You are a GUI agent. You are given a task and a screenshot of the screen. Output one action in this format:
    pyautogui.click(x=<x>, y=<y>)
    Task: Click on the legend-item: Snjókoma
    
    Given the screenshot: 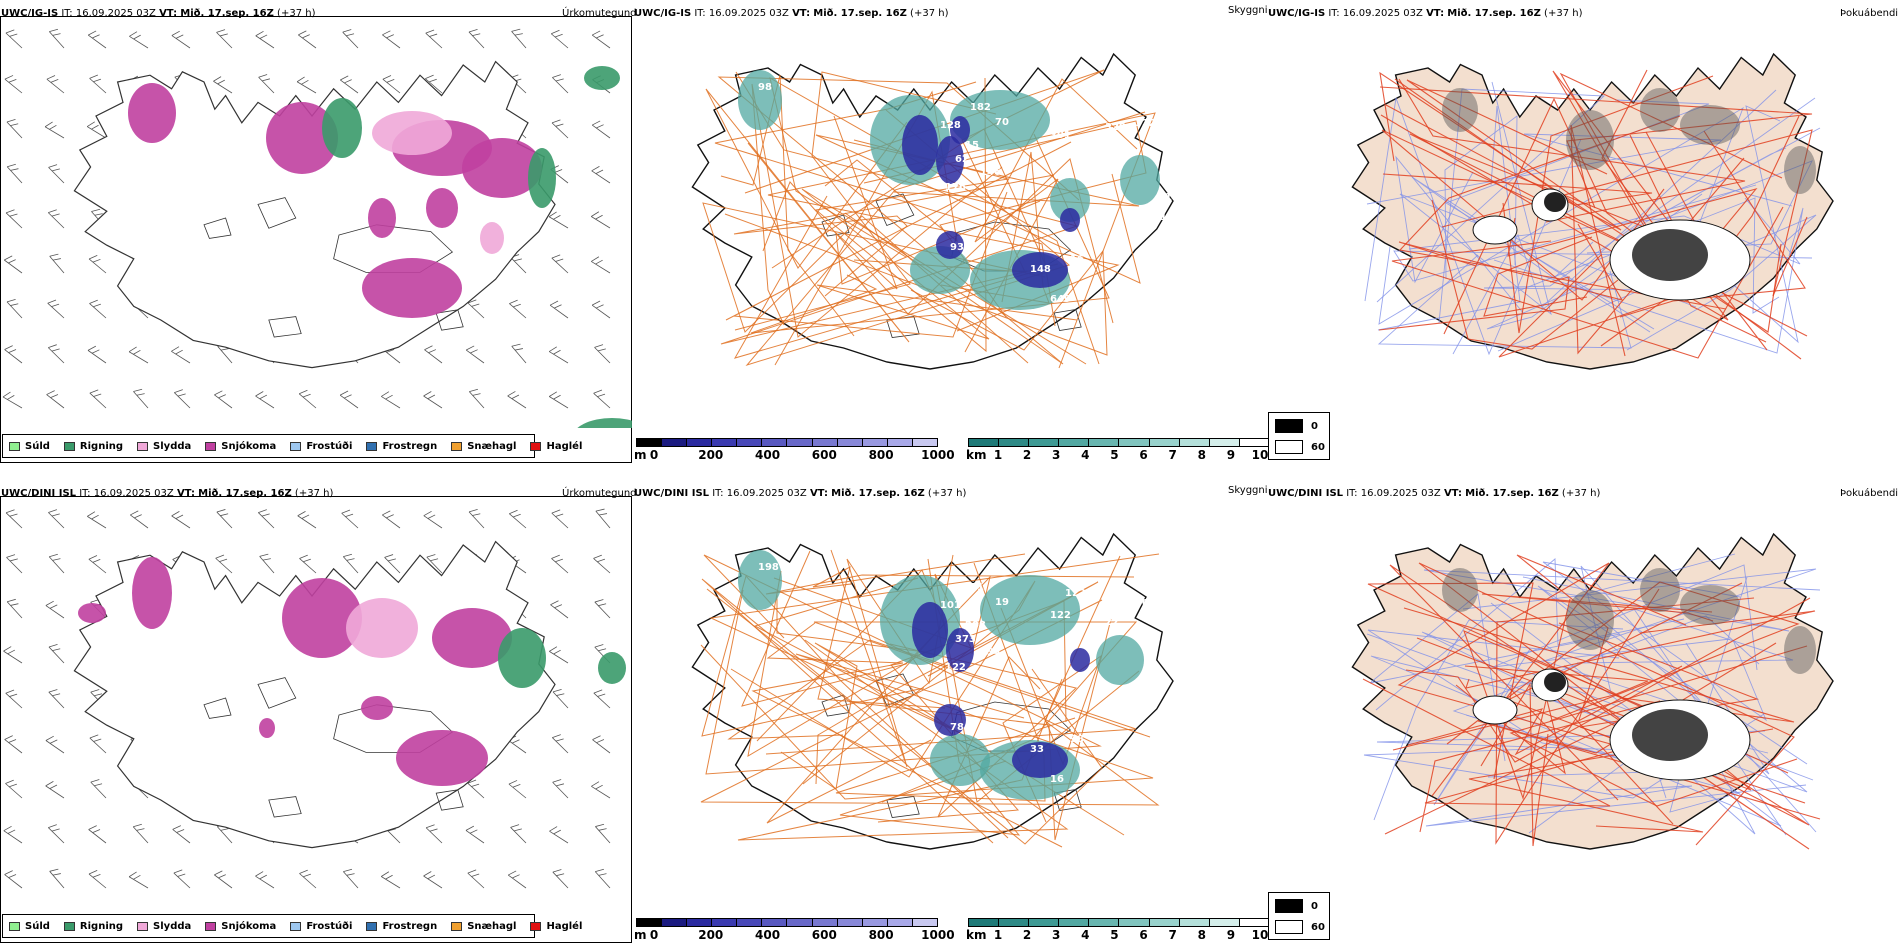 What is the action you would take?
    pyautogui.click(x=240, y=926)
    